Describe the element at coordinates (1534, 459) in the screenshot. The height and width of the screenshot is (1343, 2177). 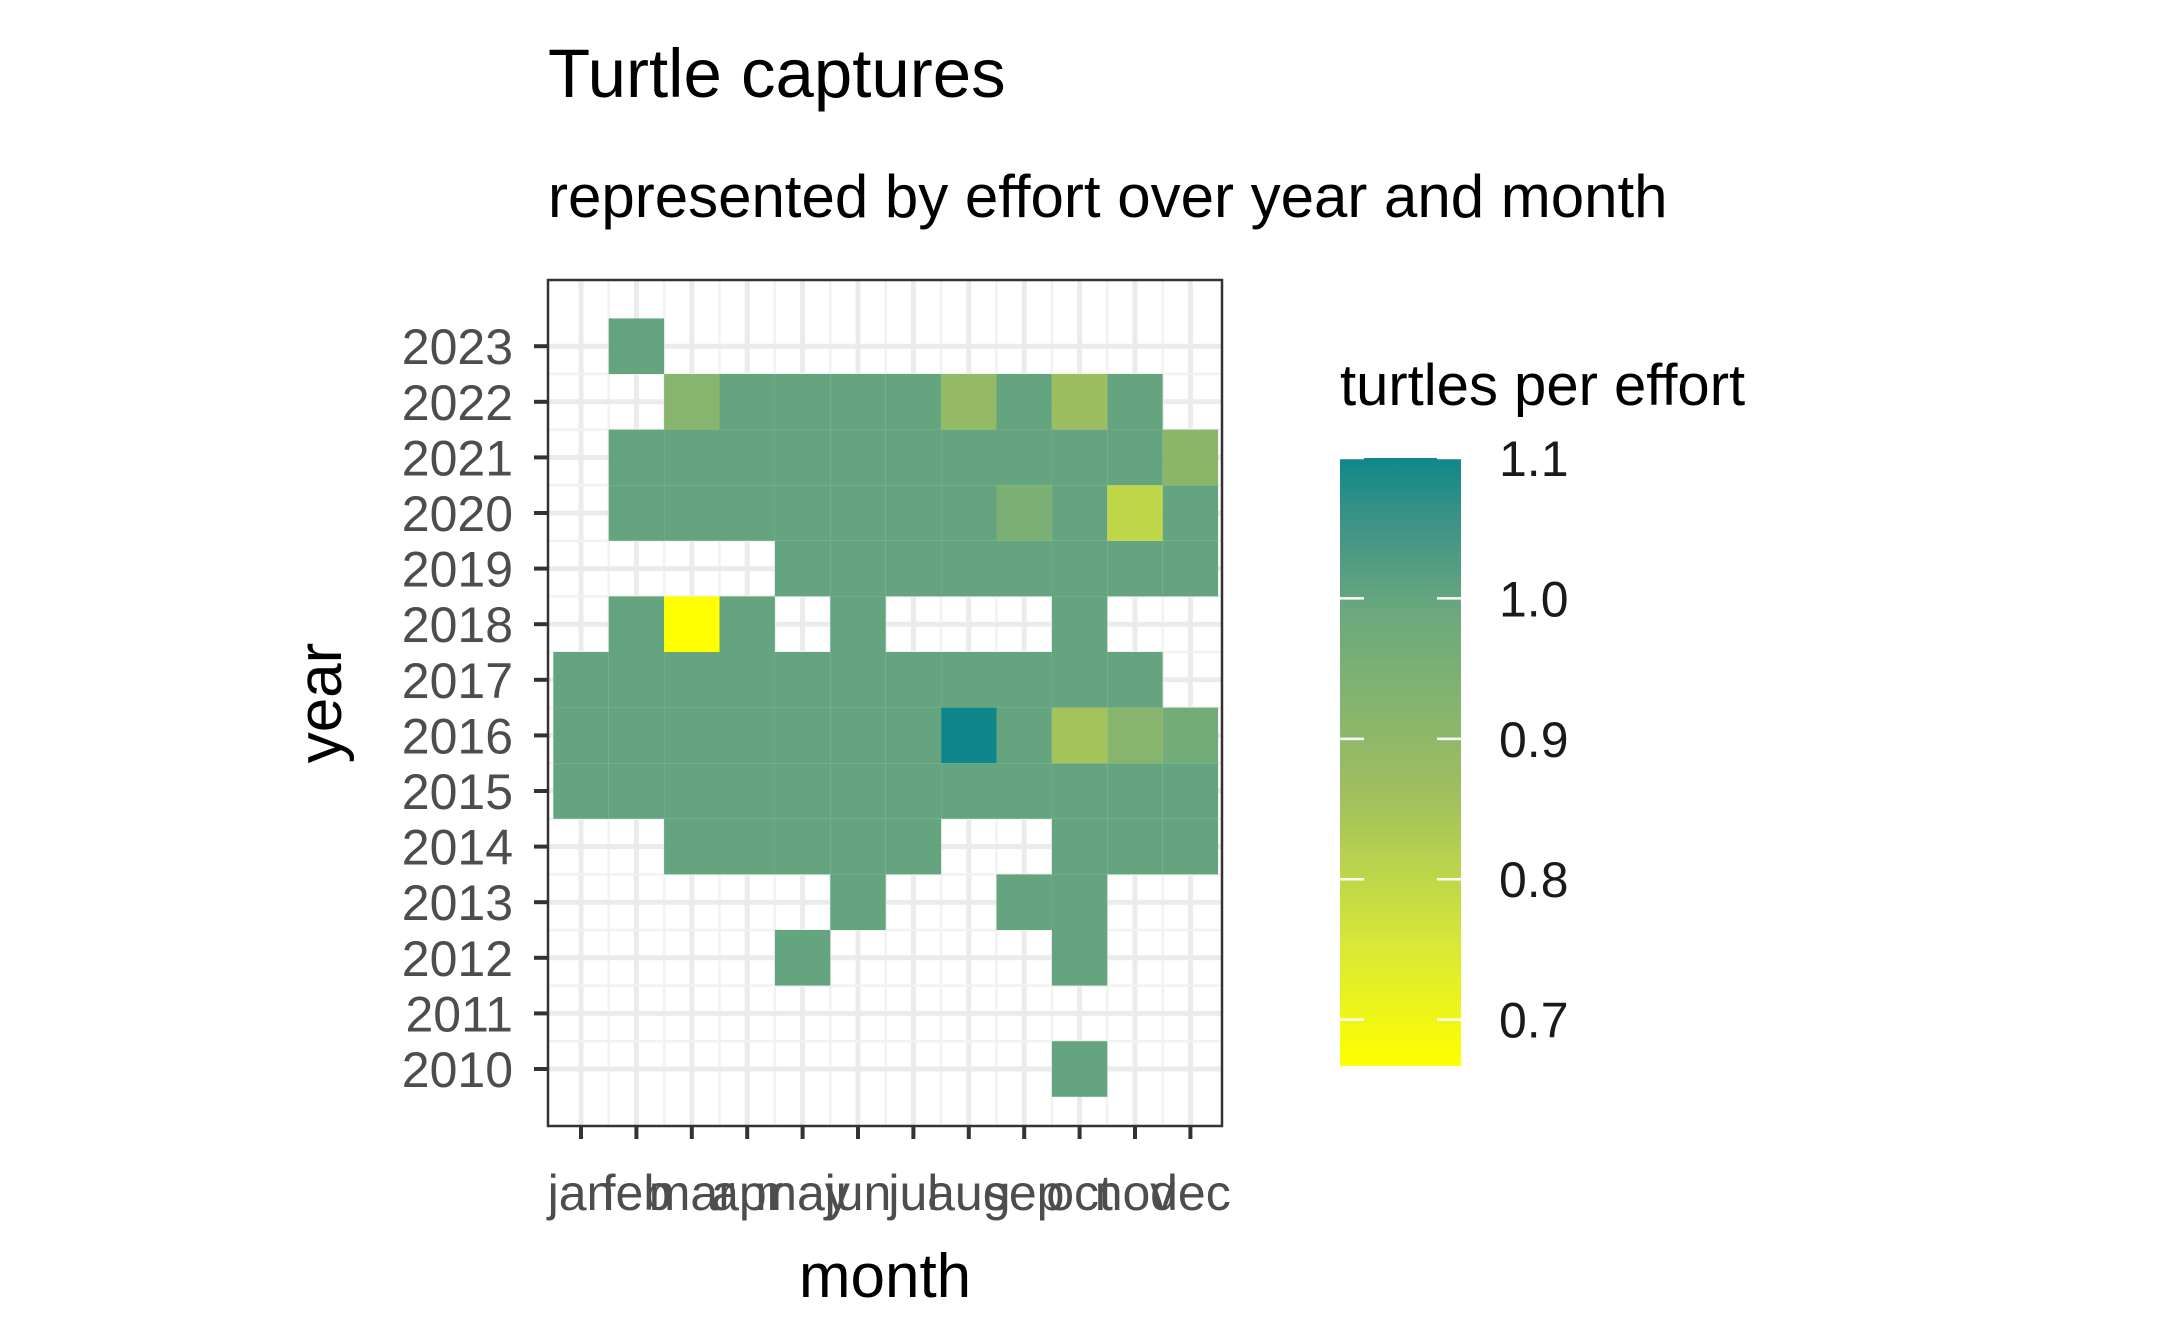
I see `legend-label: 1.1` at that location.